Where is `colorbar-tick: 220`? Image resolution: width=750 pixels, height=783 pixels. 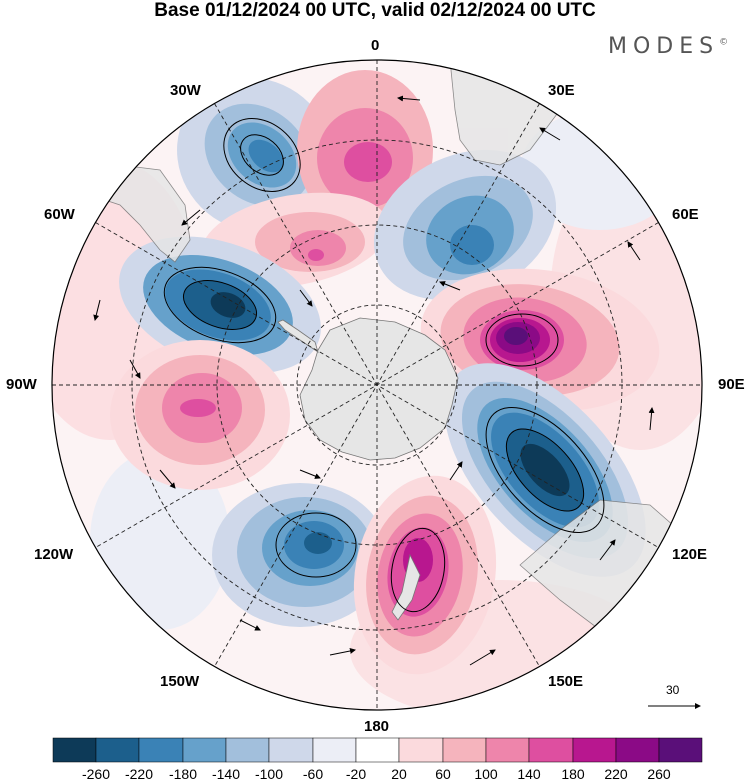
colorbar-tick: 220 is located at coordinates (616, 774).